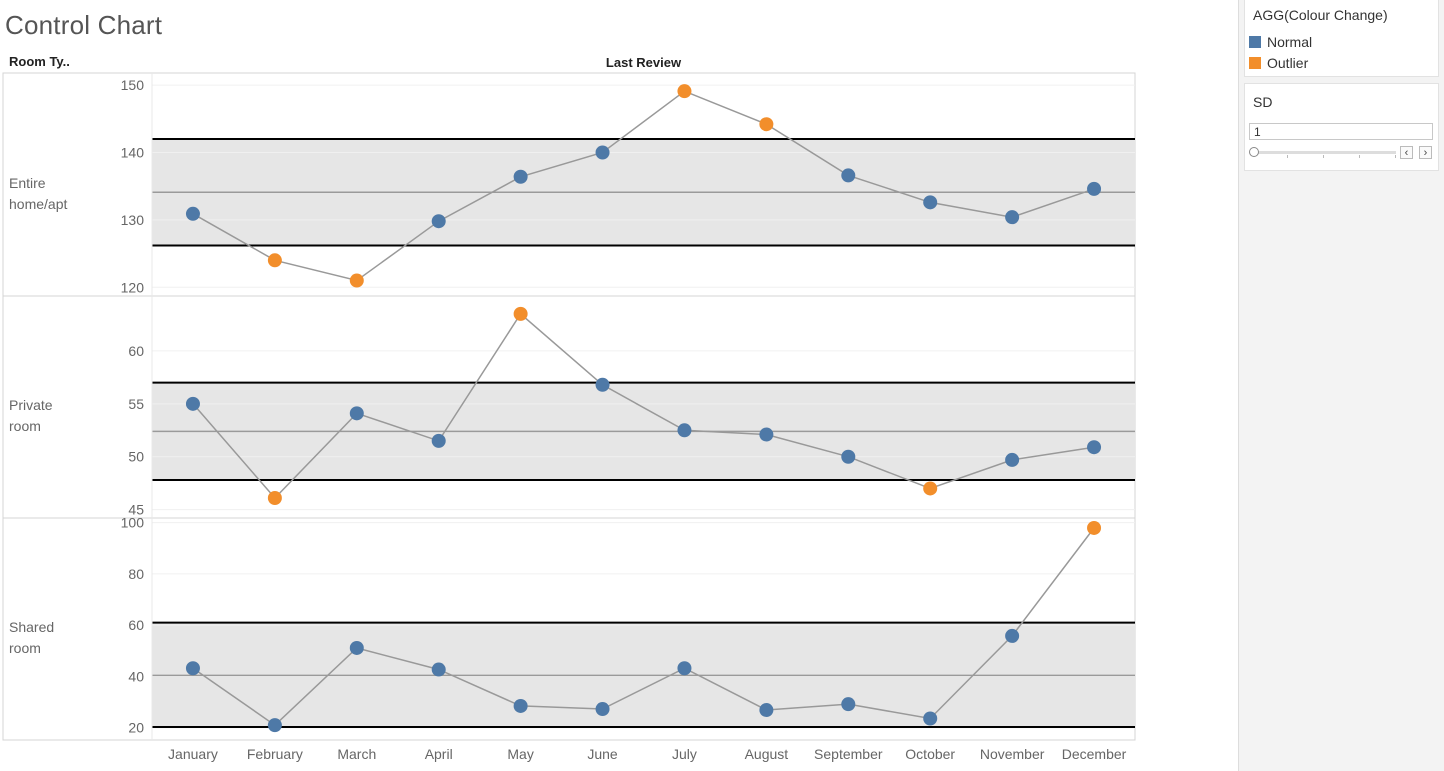 This screenshot has height=771, width=1444. I want to click on sd-value-input, so click(1341, 131).